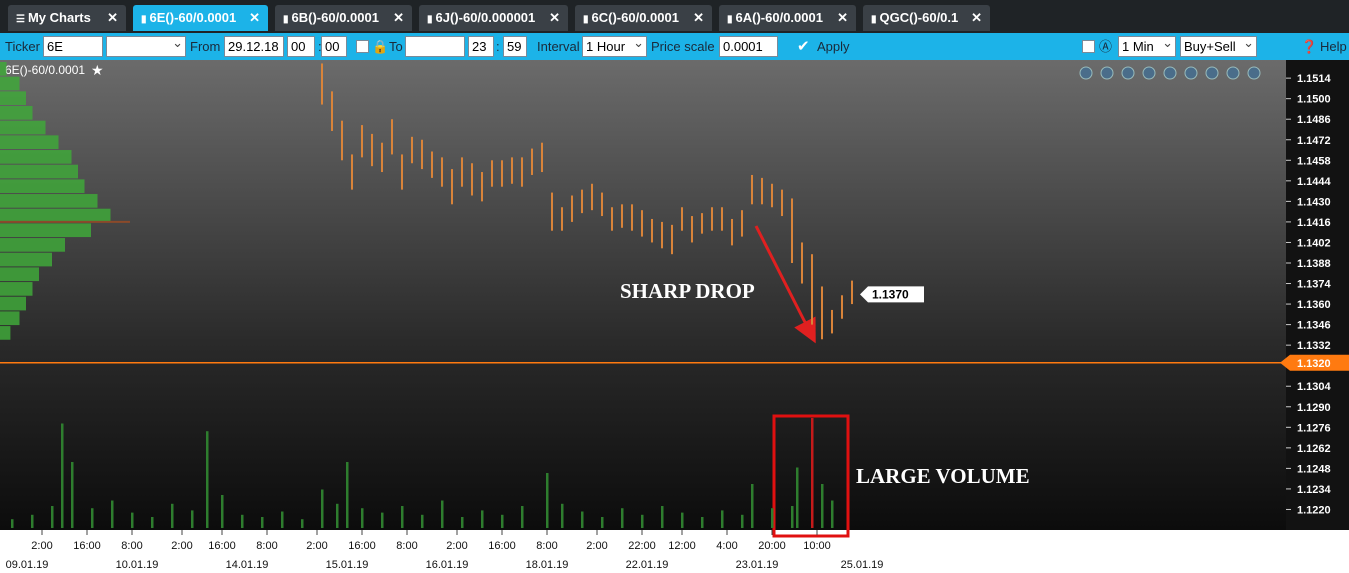 This screenshot has height=573, width=1349. I want to click on tab: ▮ 6C()-60/0.0001 ✕, so click(643, 18).